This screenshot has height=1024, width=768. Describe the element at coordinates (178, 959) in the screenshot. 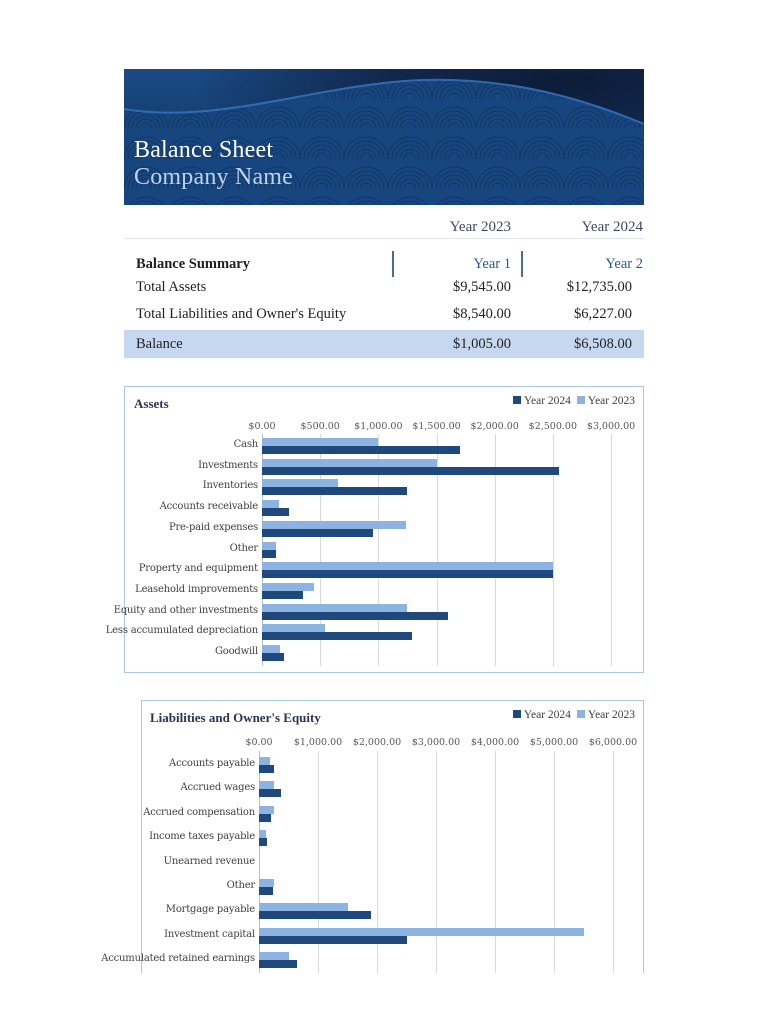

I see `category-label: Accumulated retained earnings` at that location.